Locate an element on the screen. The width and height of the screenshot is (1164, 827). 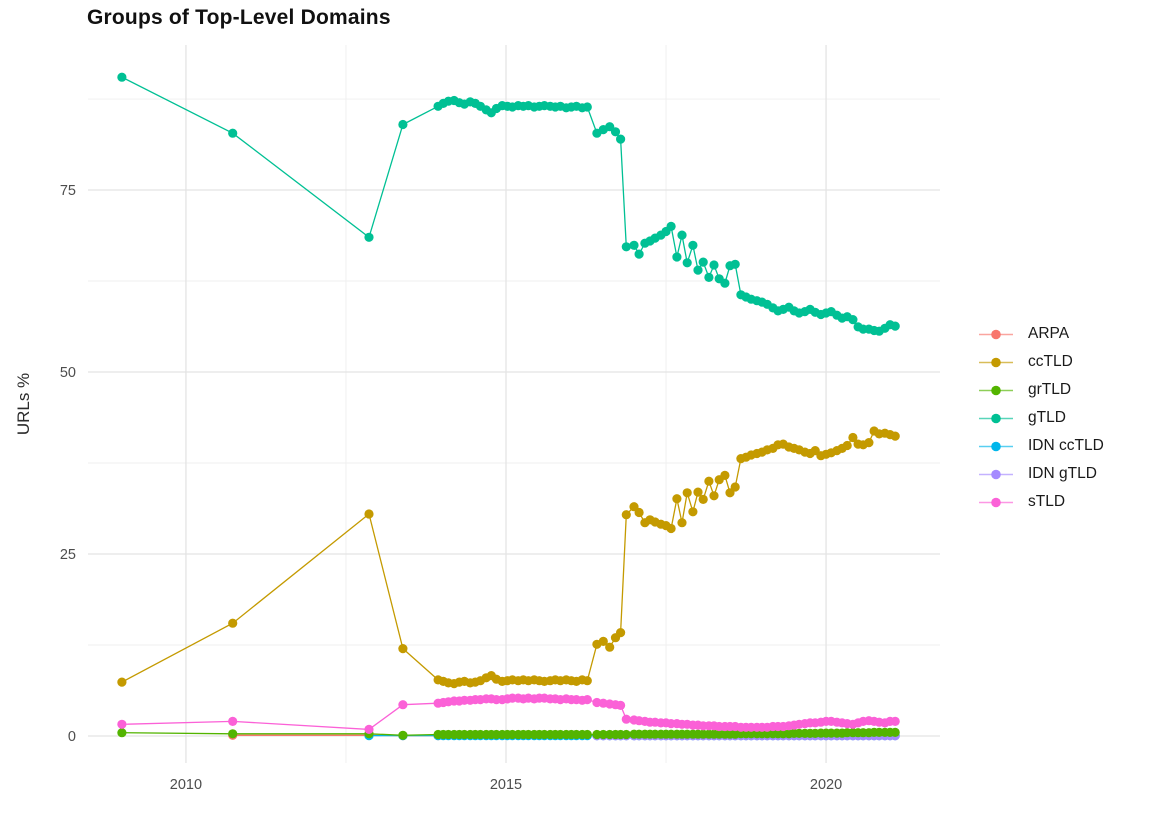
legend-item-arpa: ARPA is located at coordinates (1041, 334).